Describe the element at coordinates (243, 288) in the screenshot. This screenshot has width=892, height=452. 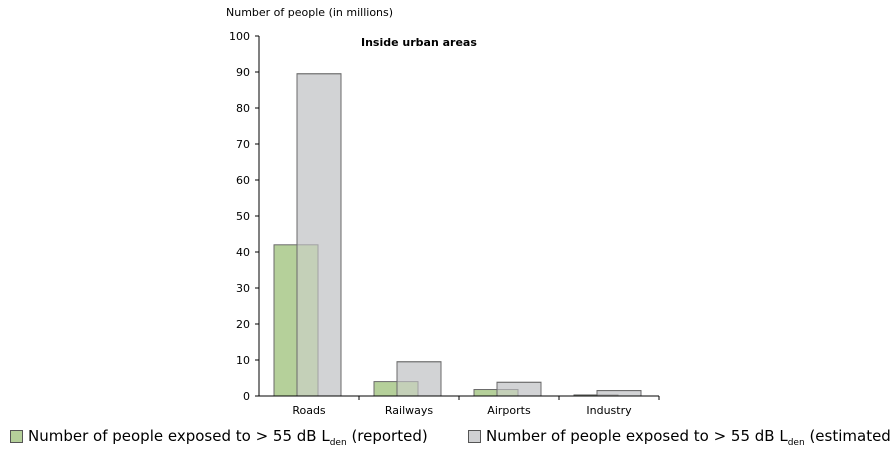
I see `y-tick-label: 30` at that location.